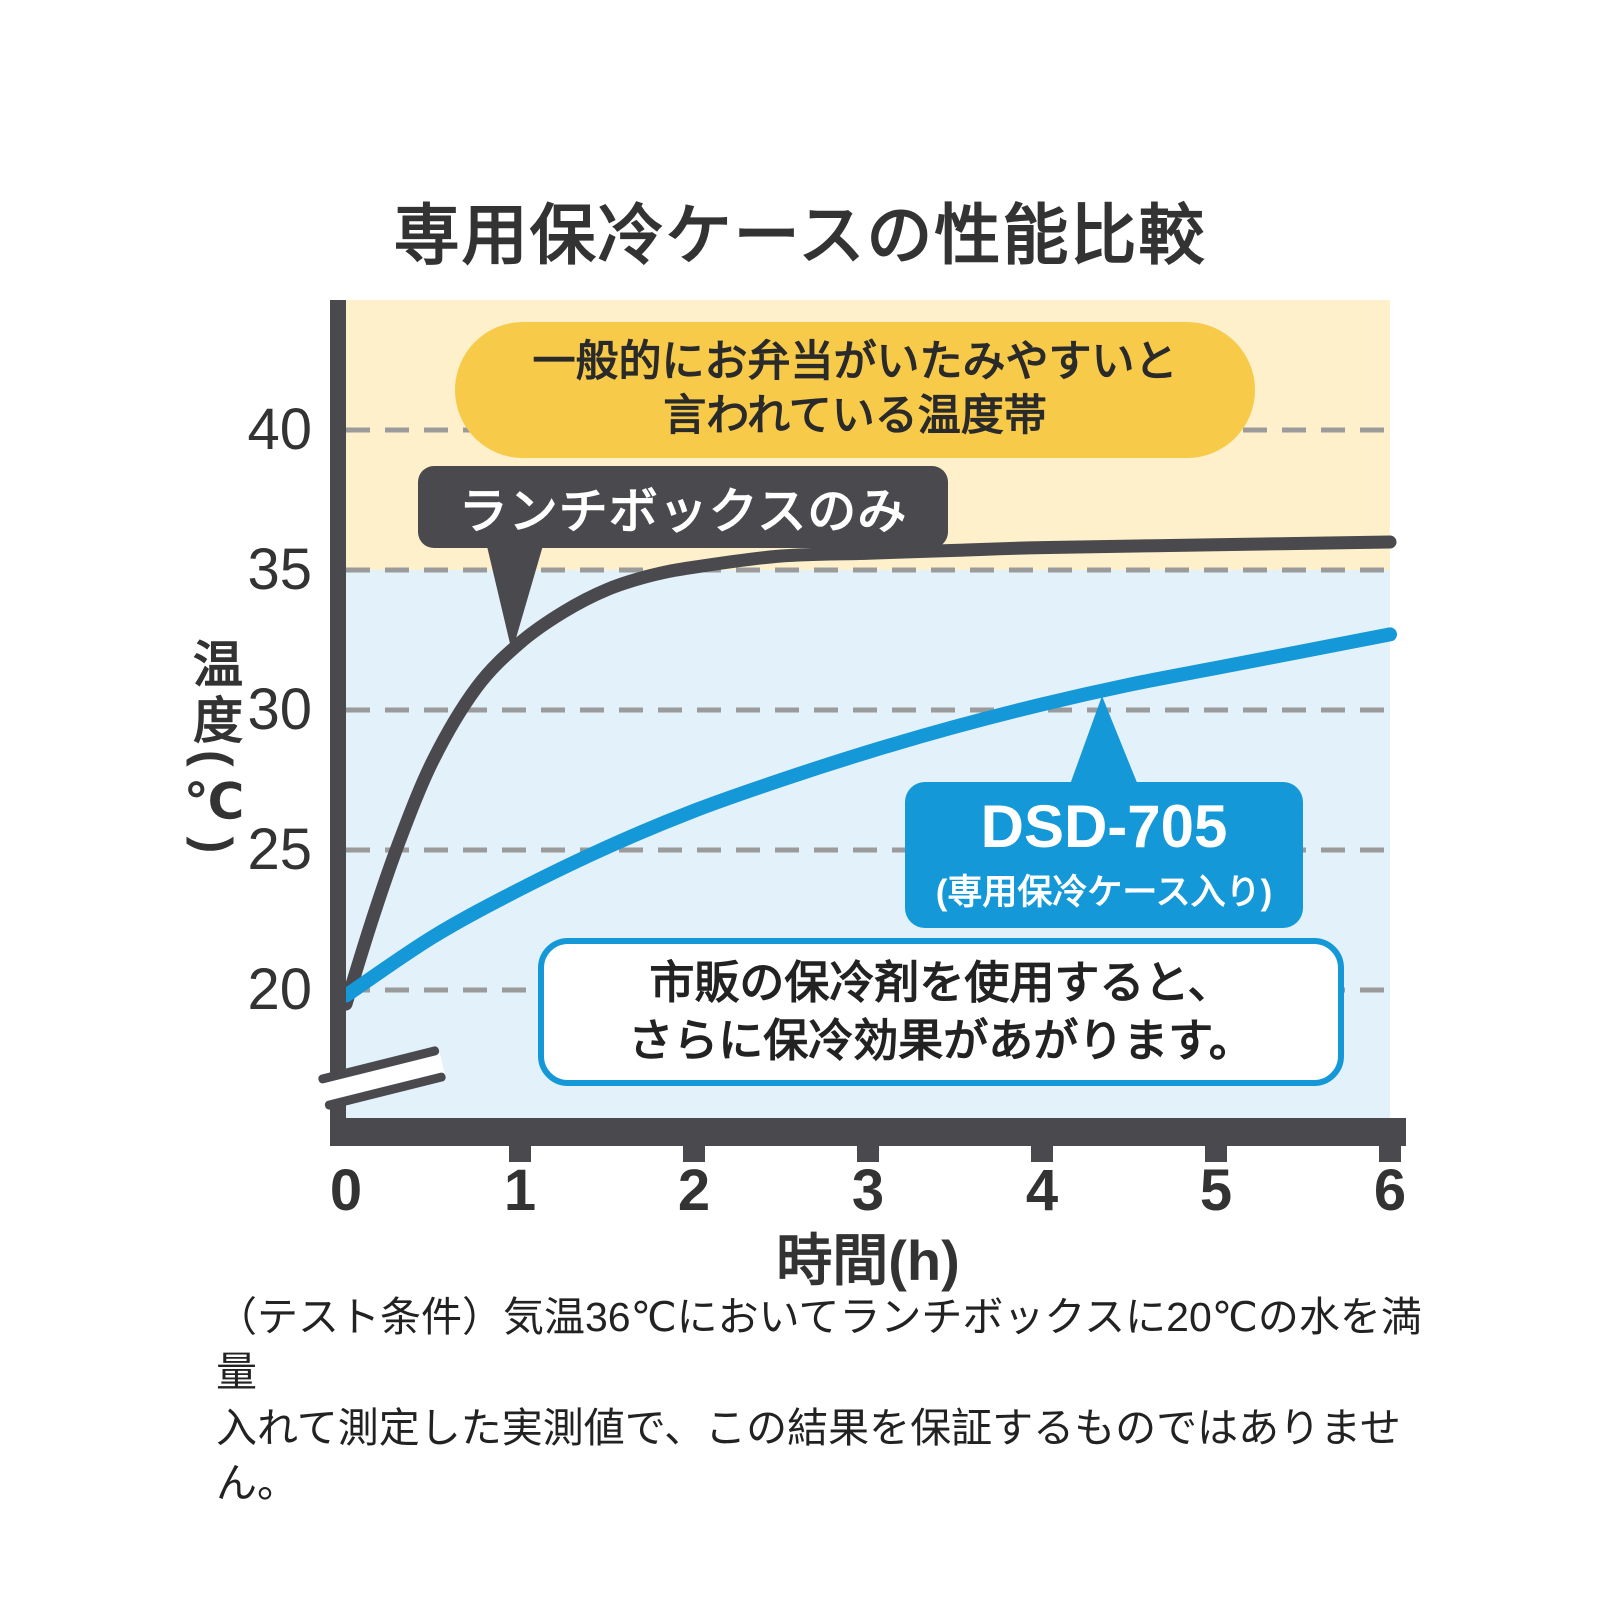 This screenshot has height=1600, width=1600. I want to click on x-axis-label: 時間(h), so click(868, 1260).